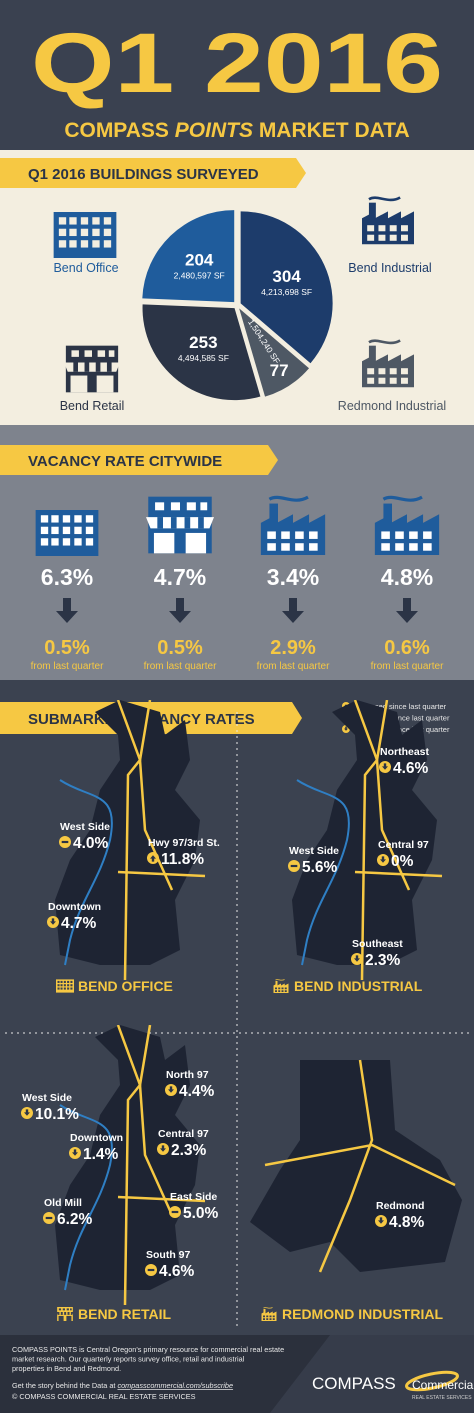  Describe the element at coordinates (63, 1203) in the screenshot. I see `area-name: Old Mill` at that location.